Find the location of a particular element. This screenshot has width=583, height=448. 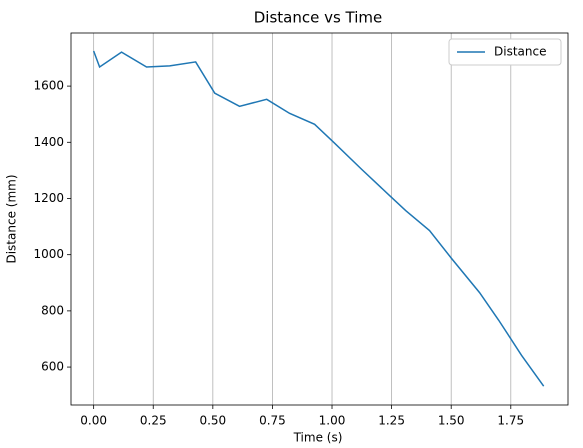

x-tick-label: 1.75 is located at coordinates (510, 421).